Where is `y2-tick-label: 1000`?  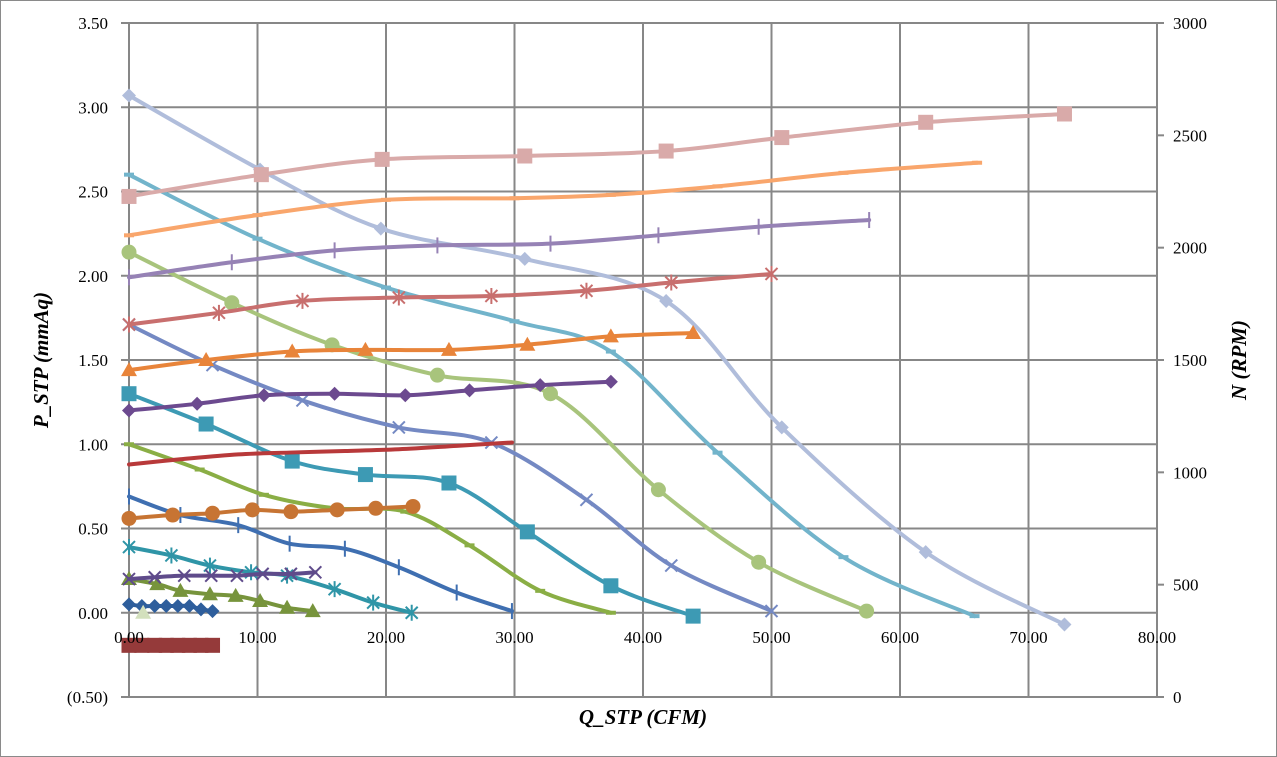
y2-tick-label: 1000 is located at coordinates (1190, 472).